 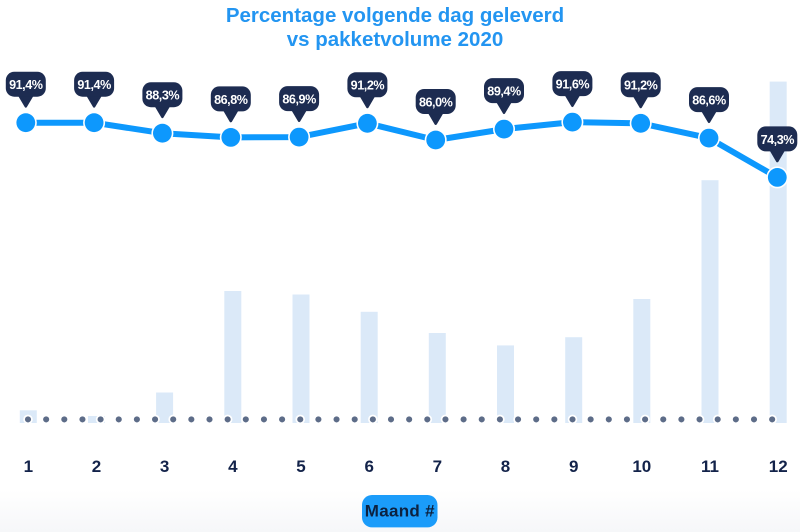 I want to click on svg-text: 74,3%, so click(x=778, y=140).